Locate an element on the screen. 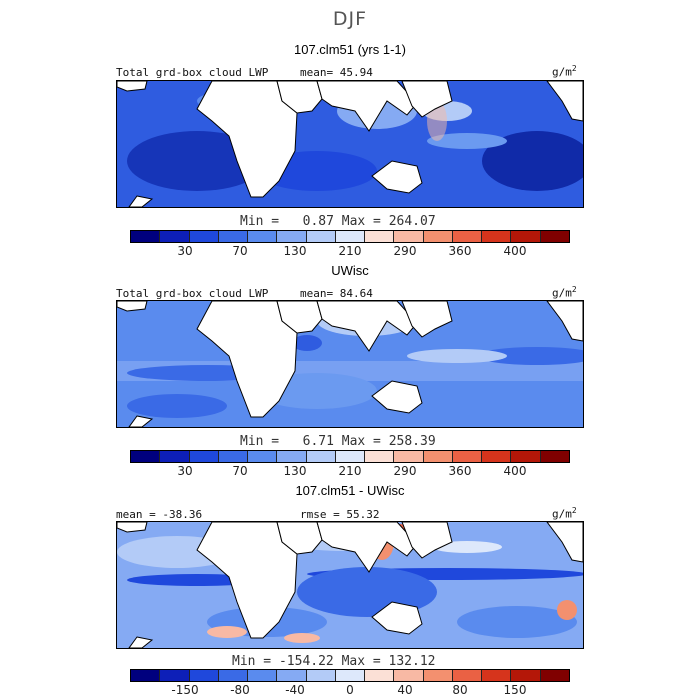 The height and width of the screenshot is (700, 700). panel3-colorbar-ticks: -150 -80 -40 0 40 80 150 is located at coordinates (350, 691).